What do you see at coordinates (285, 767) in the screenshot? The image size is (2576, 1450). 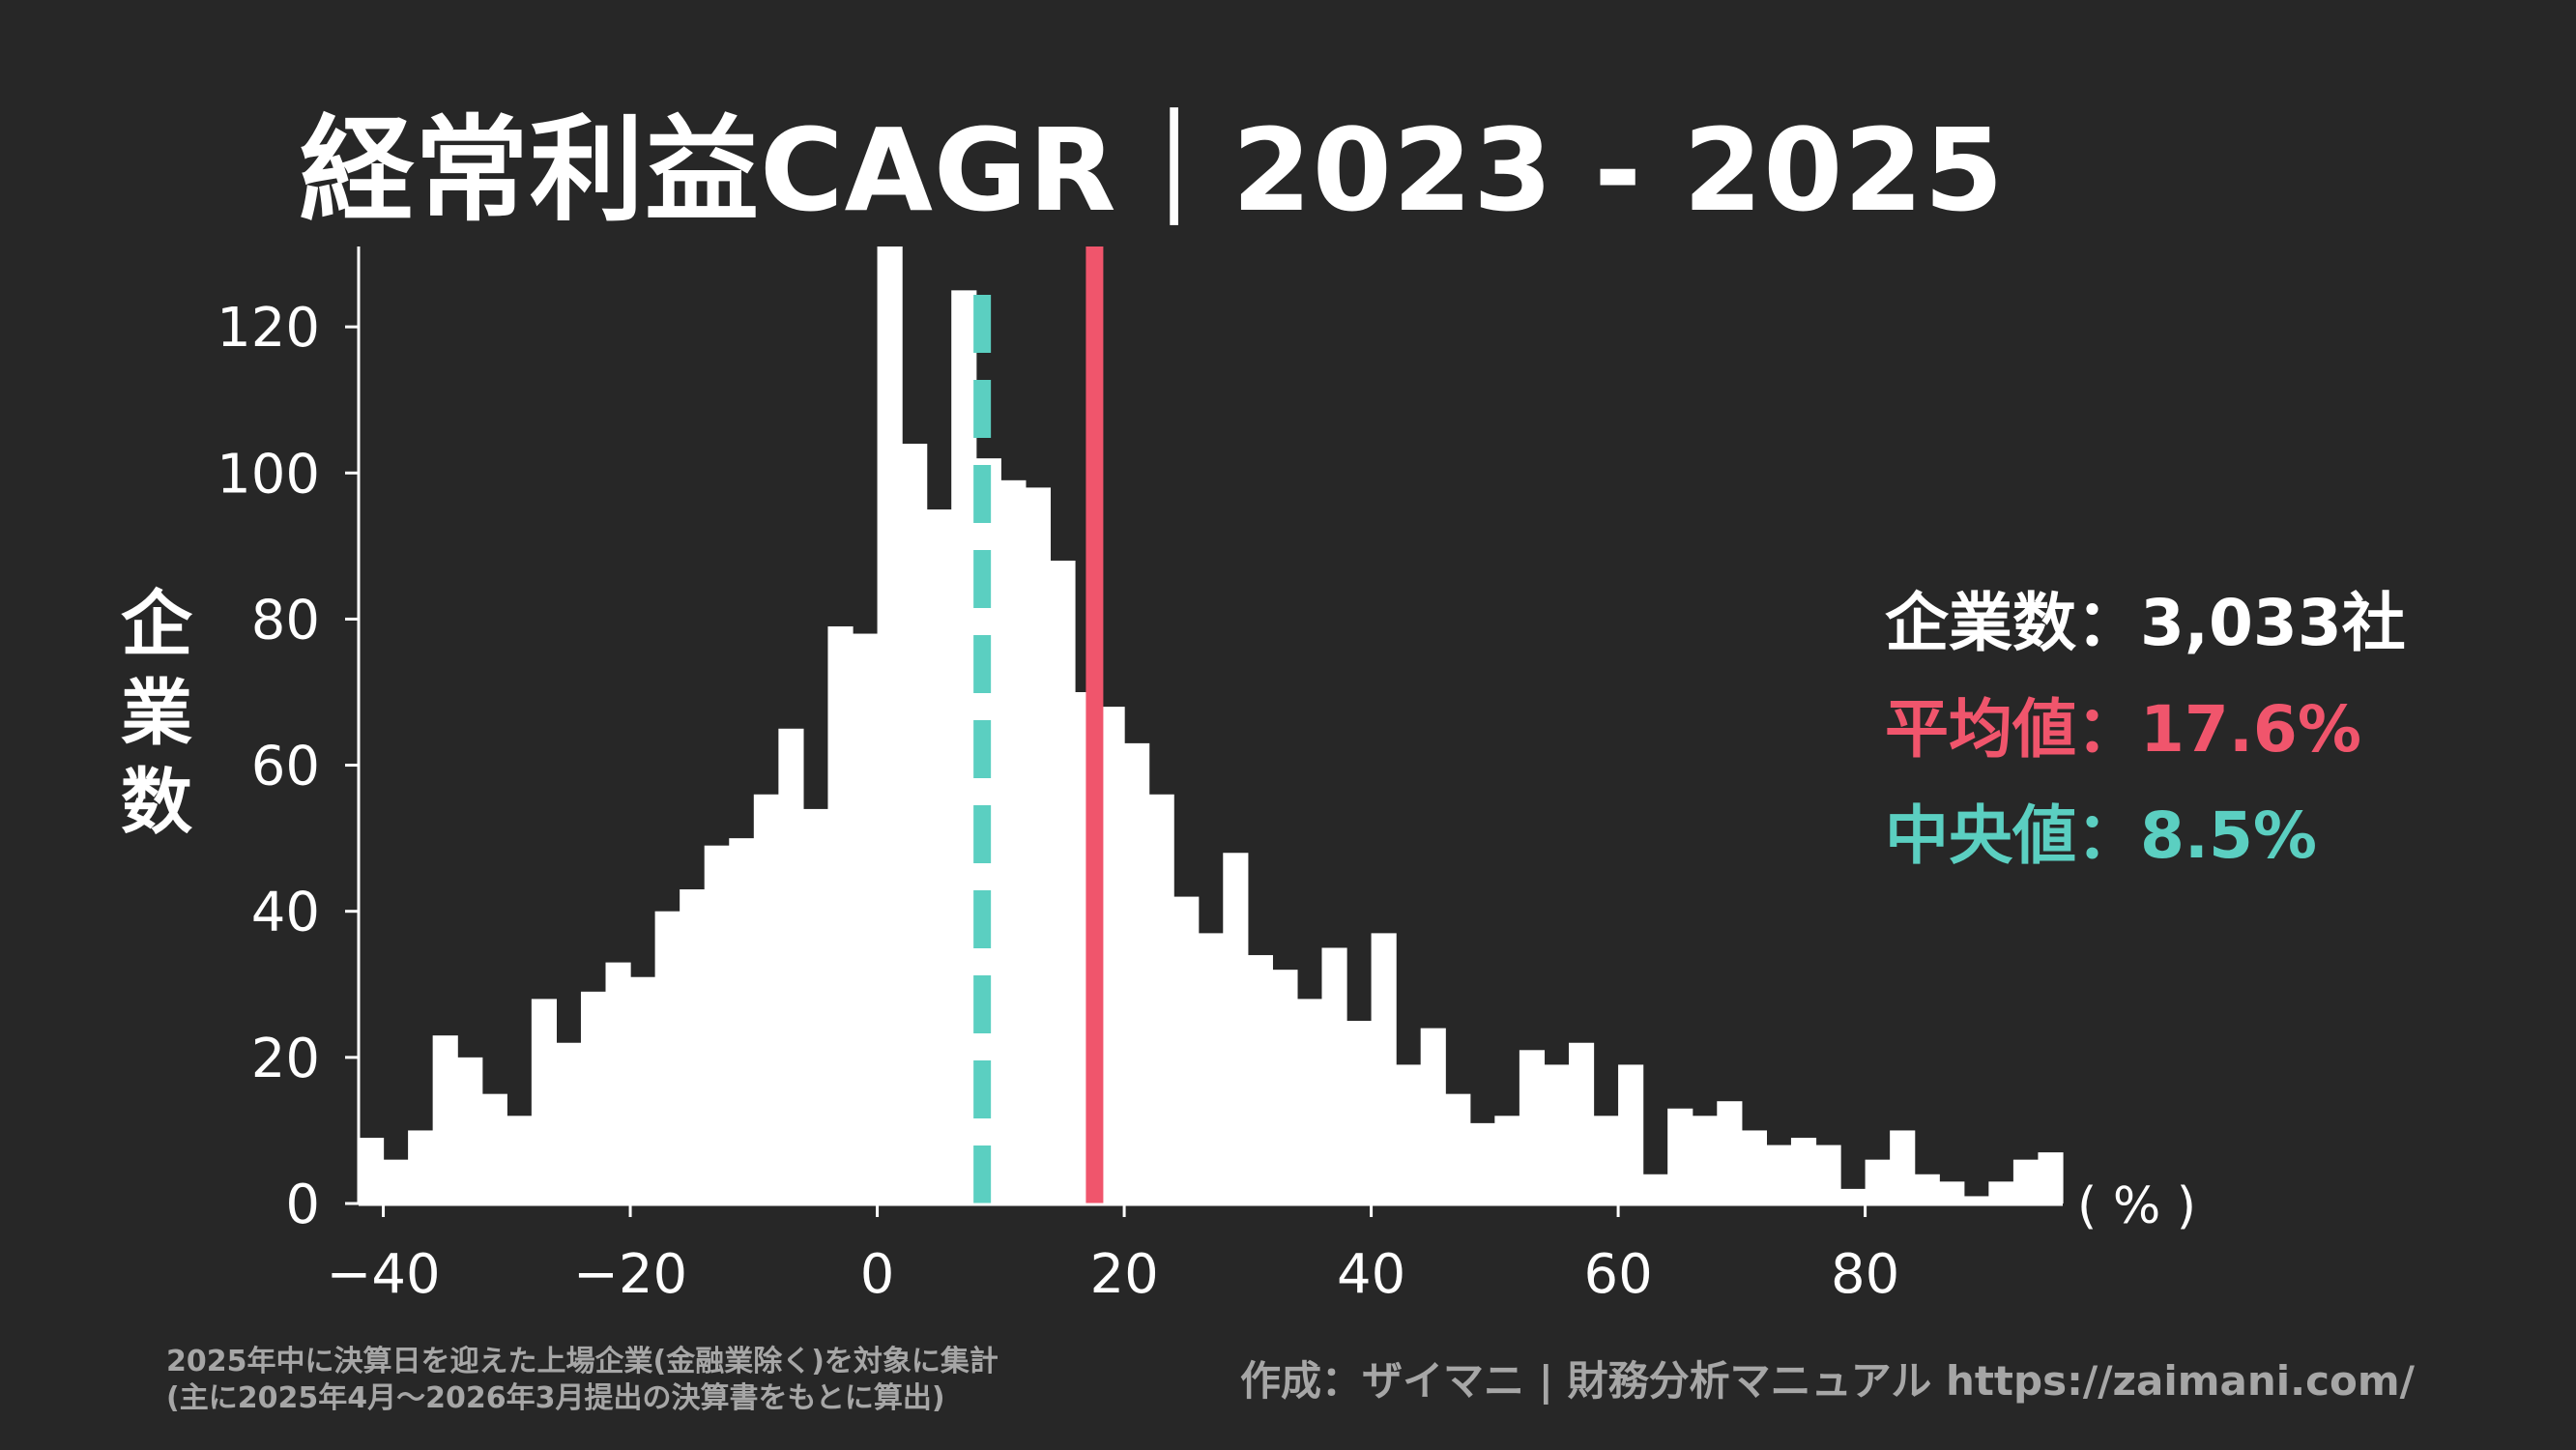 I see `y-tick-label: 60` at bounding box center [285, 767].